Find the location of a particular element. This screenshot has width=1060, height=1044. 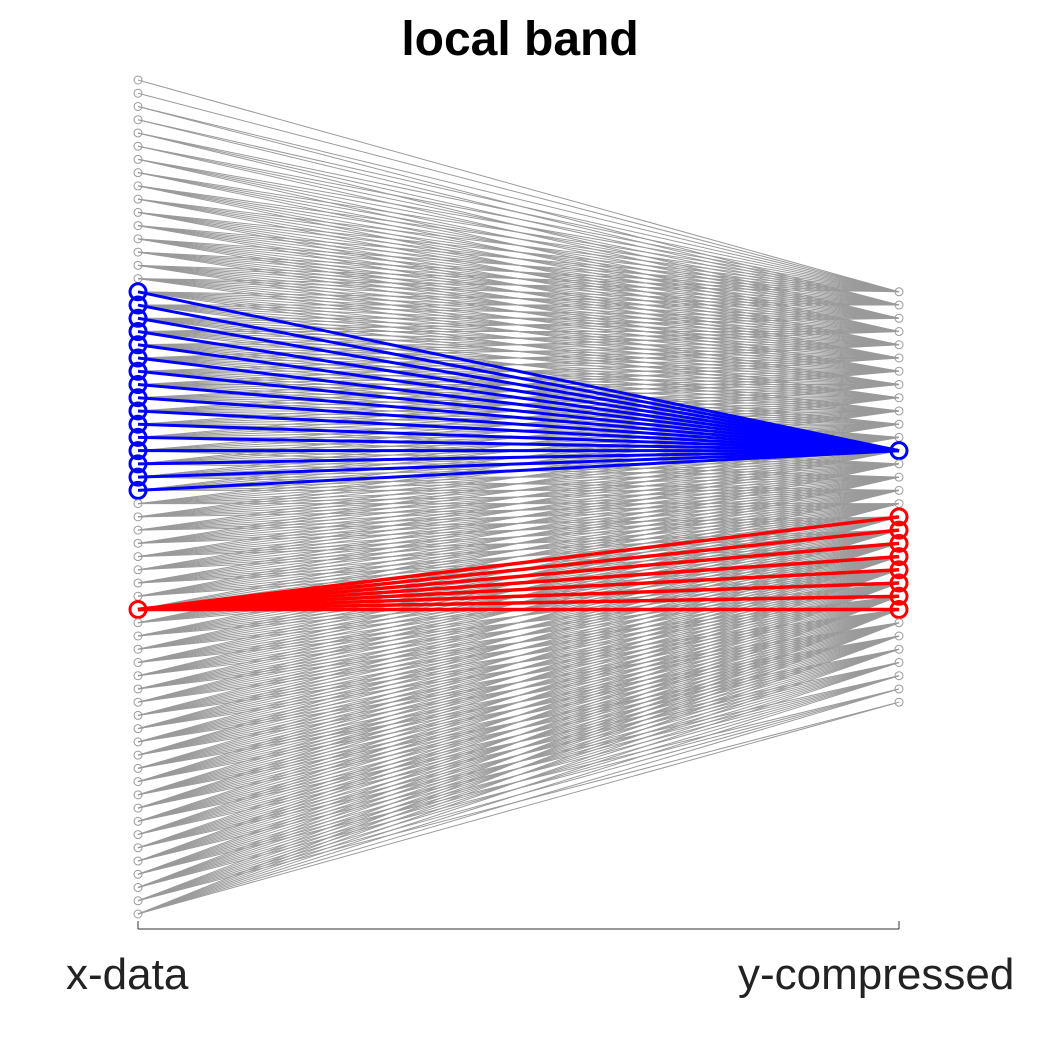

blue-edge-layer is located at coordinates (518, 391).